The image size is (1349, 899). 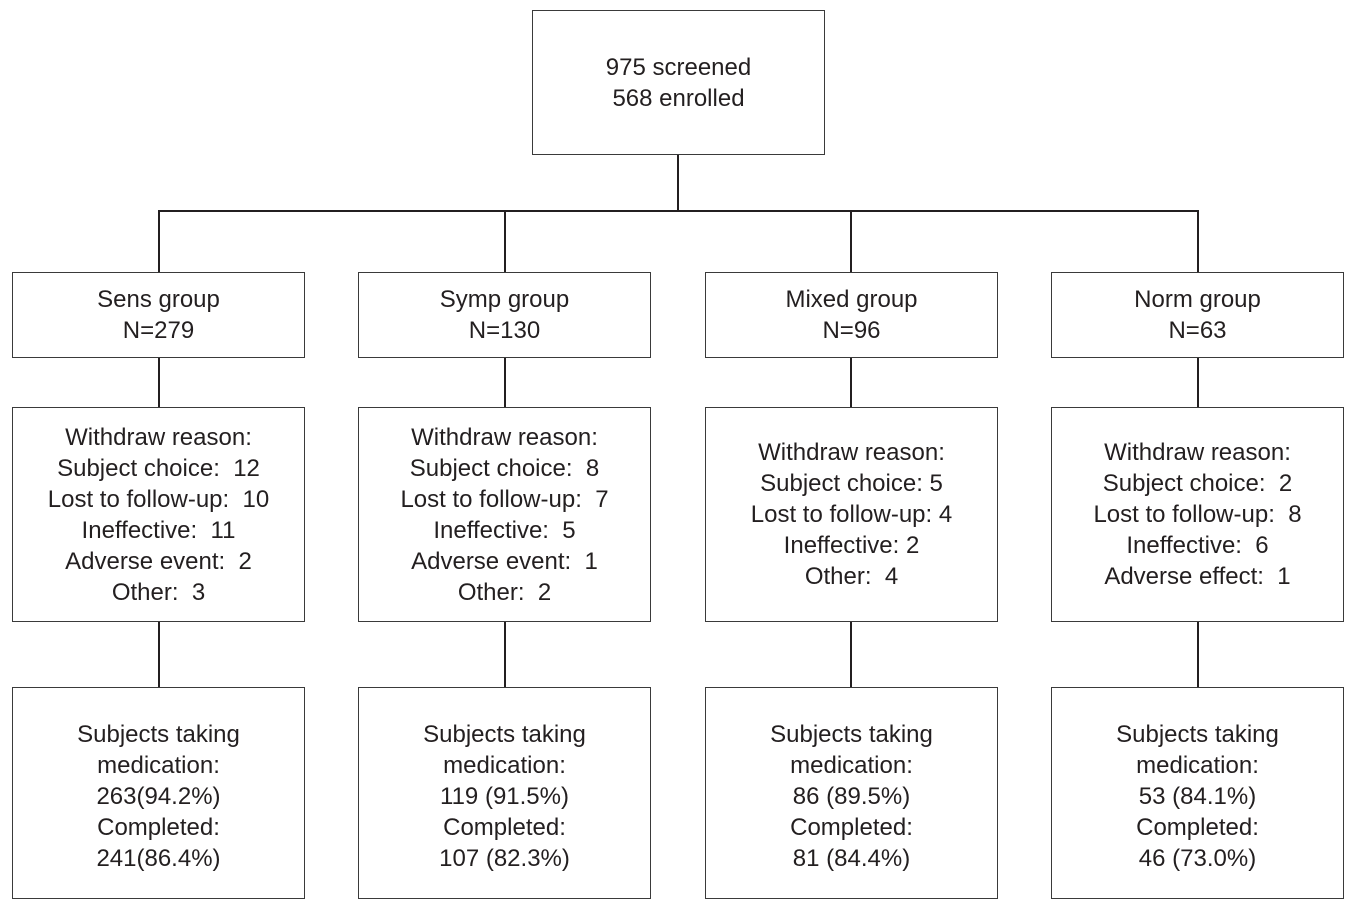 What do you see at coordinates (159, 382) in the screenshot?
I see `connector-sens-group-to-withdraw` at bounding box center [159, 382].